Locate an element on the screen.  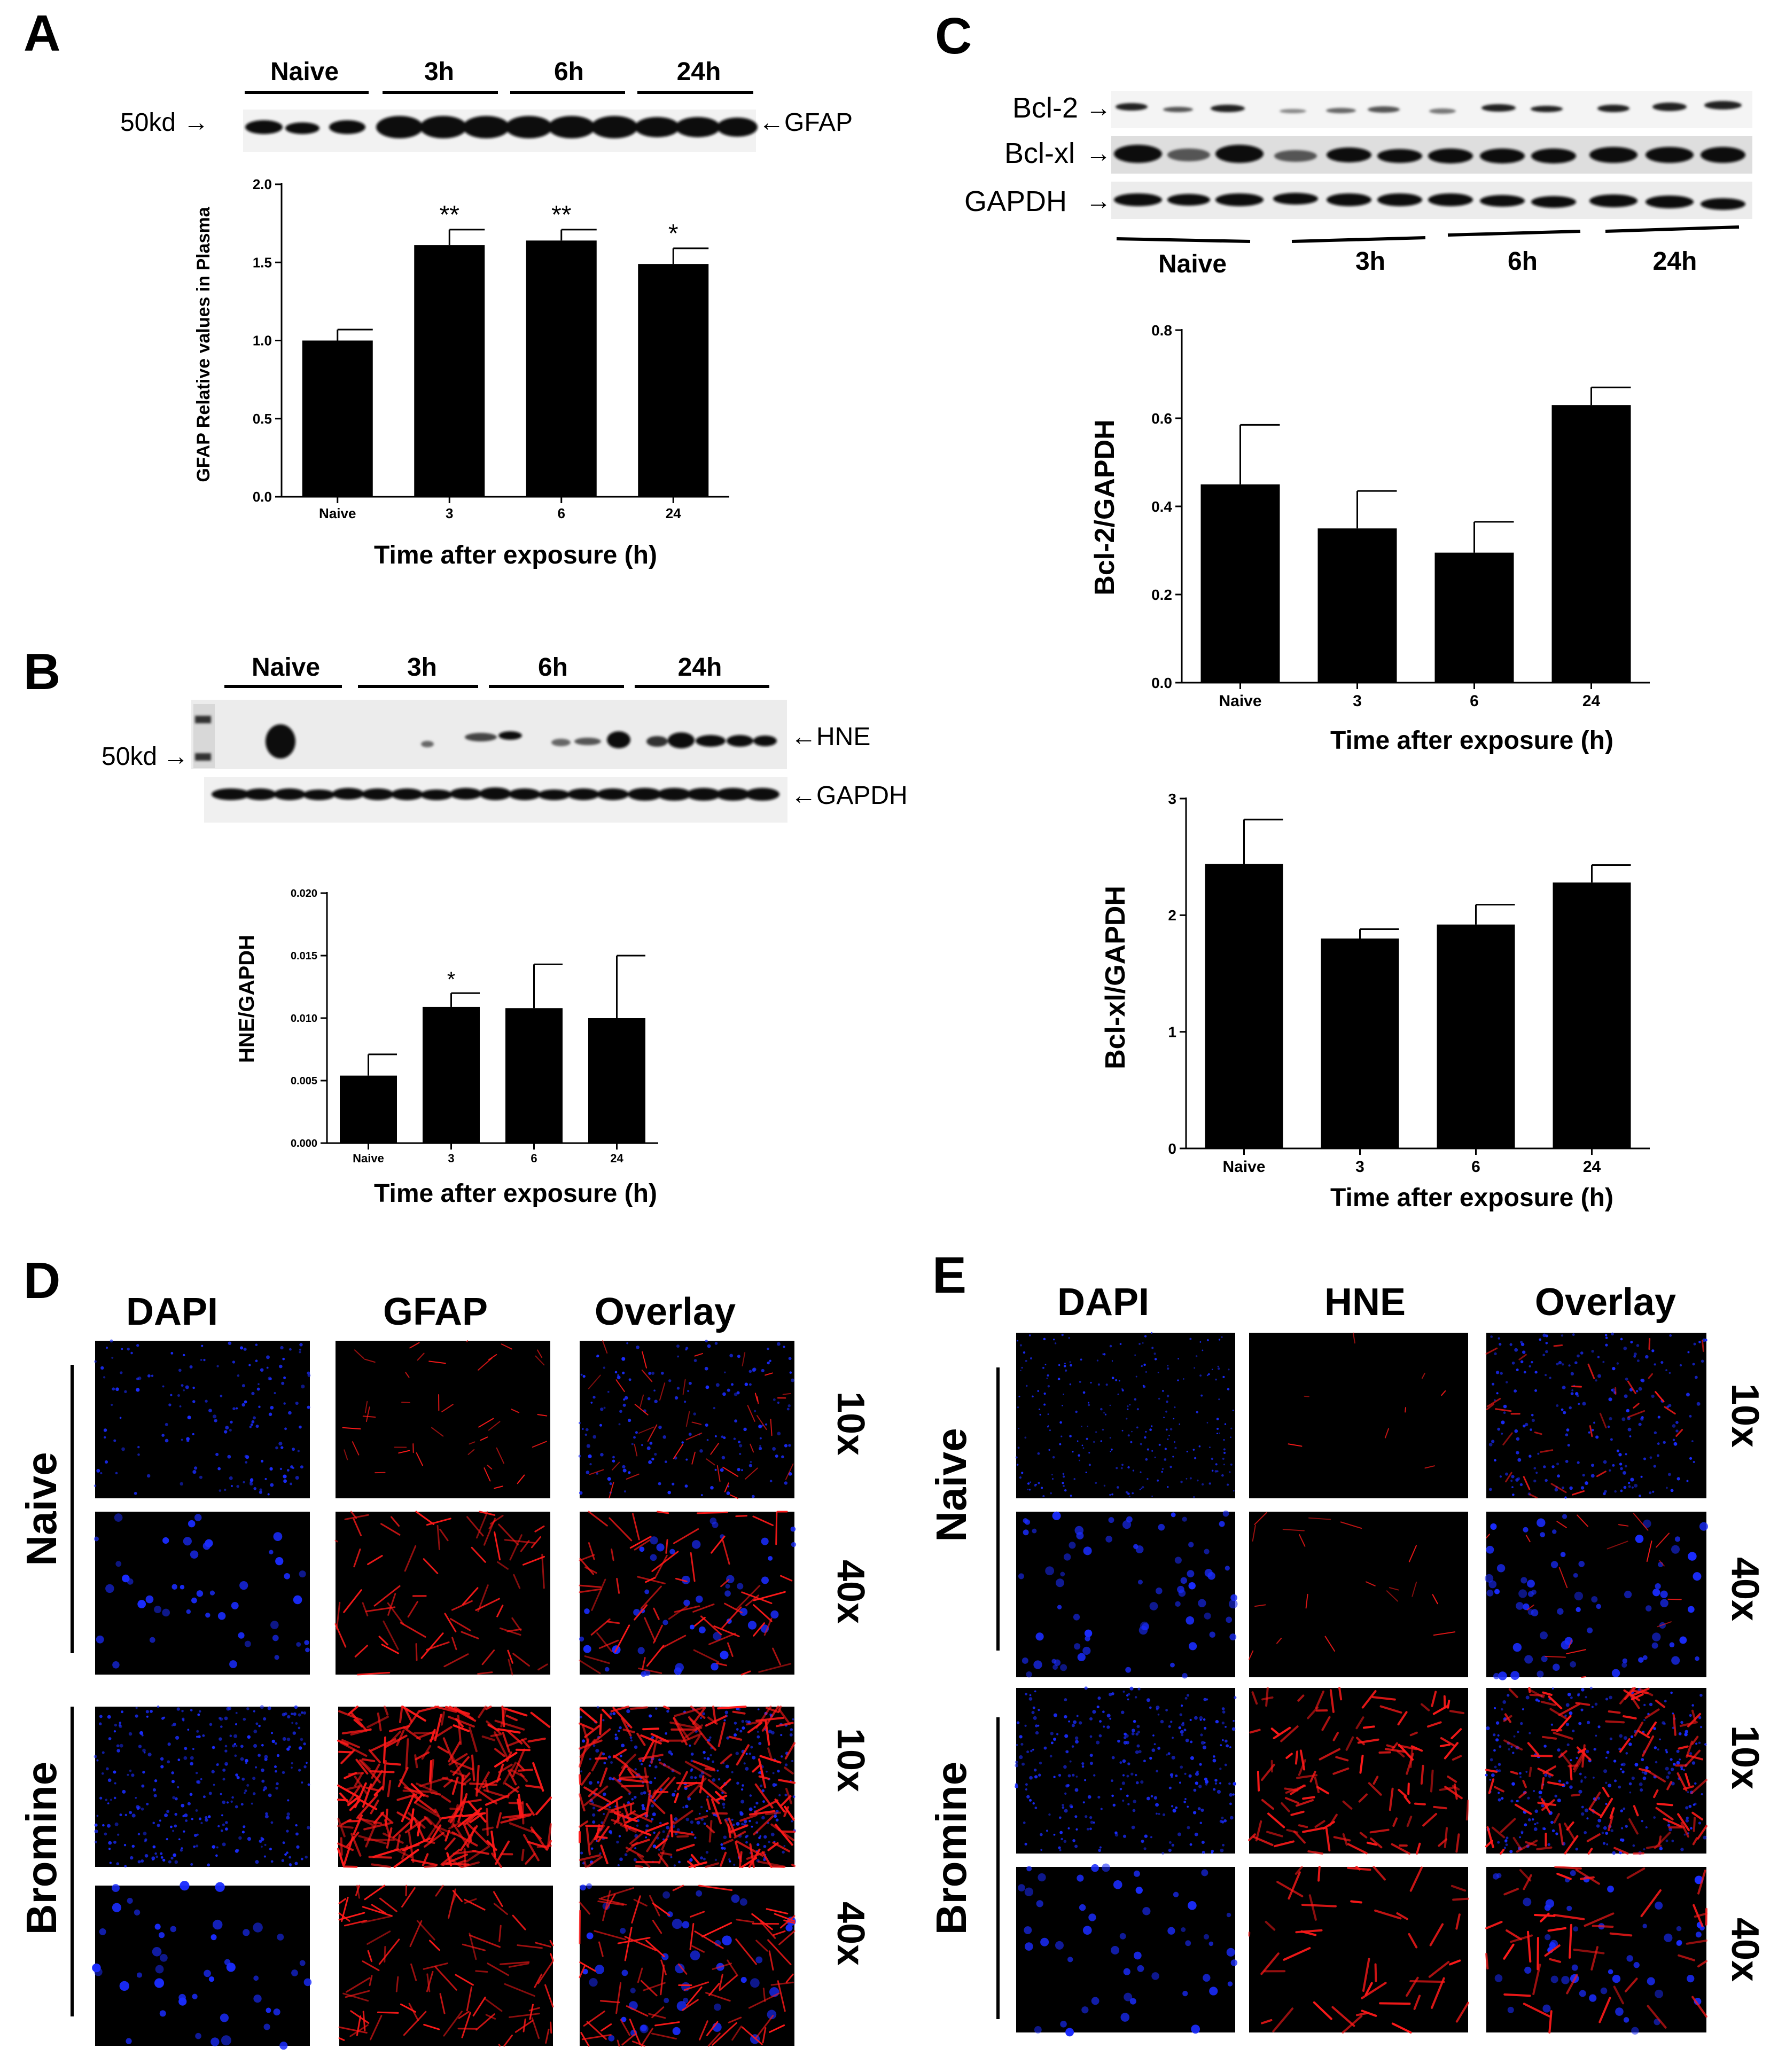
panel-e-group-labels: Naive Bromine is located at coordinates (951, 1681).